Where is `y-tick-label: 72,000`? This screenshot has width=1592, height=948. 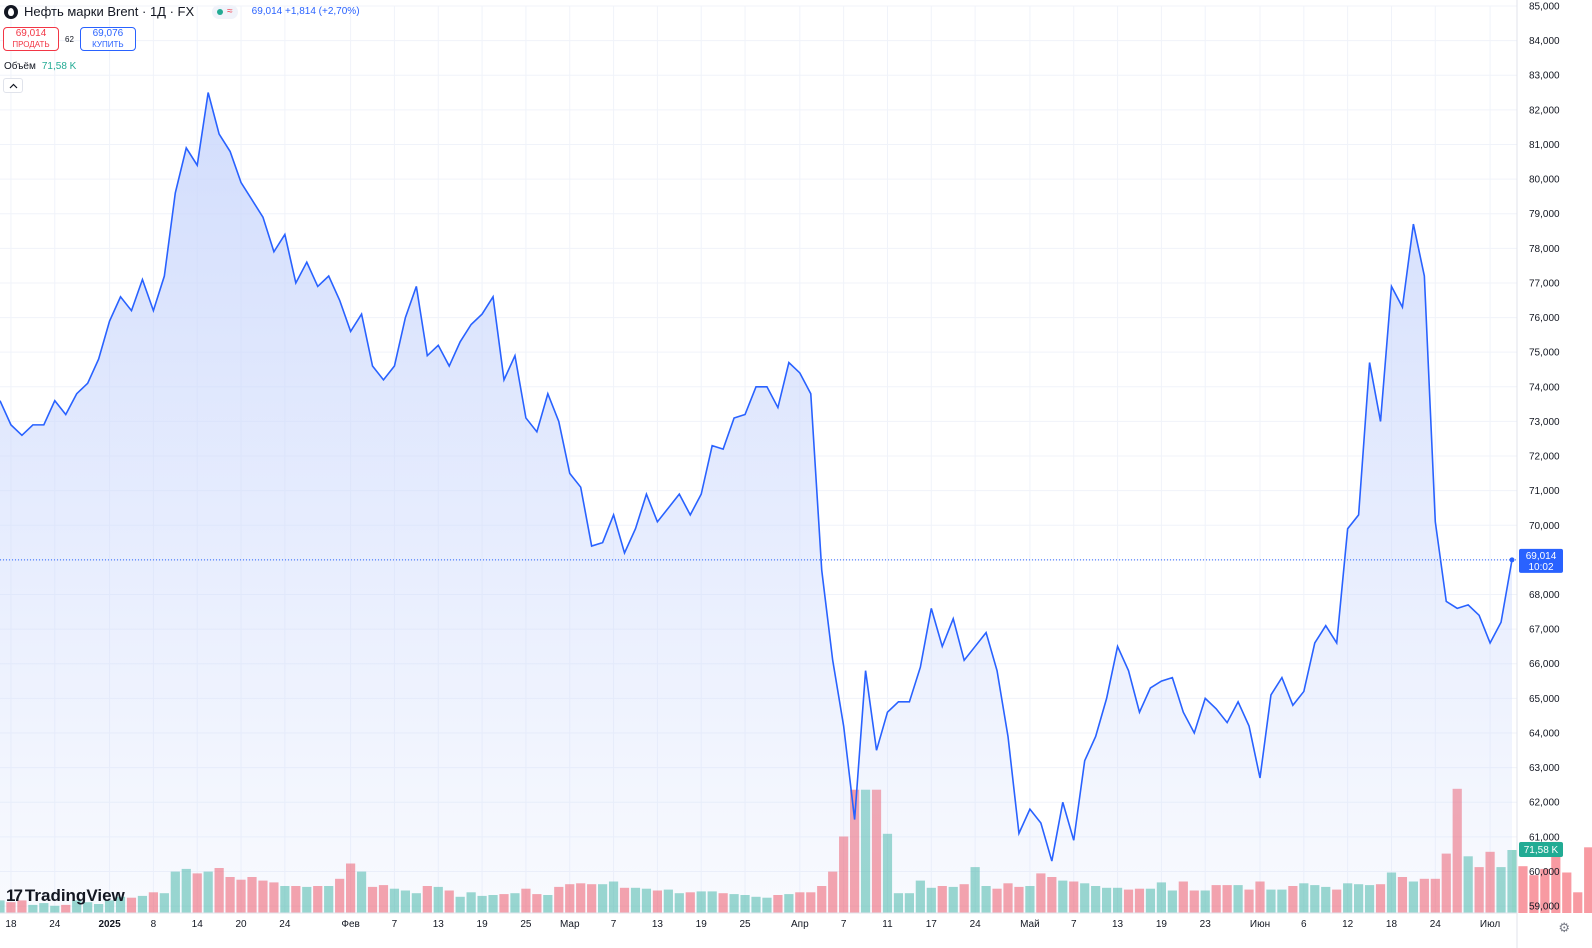 y-tick-label: 72,000 is located at coordinates (1544, 457).